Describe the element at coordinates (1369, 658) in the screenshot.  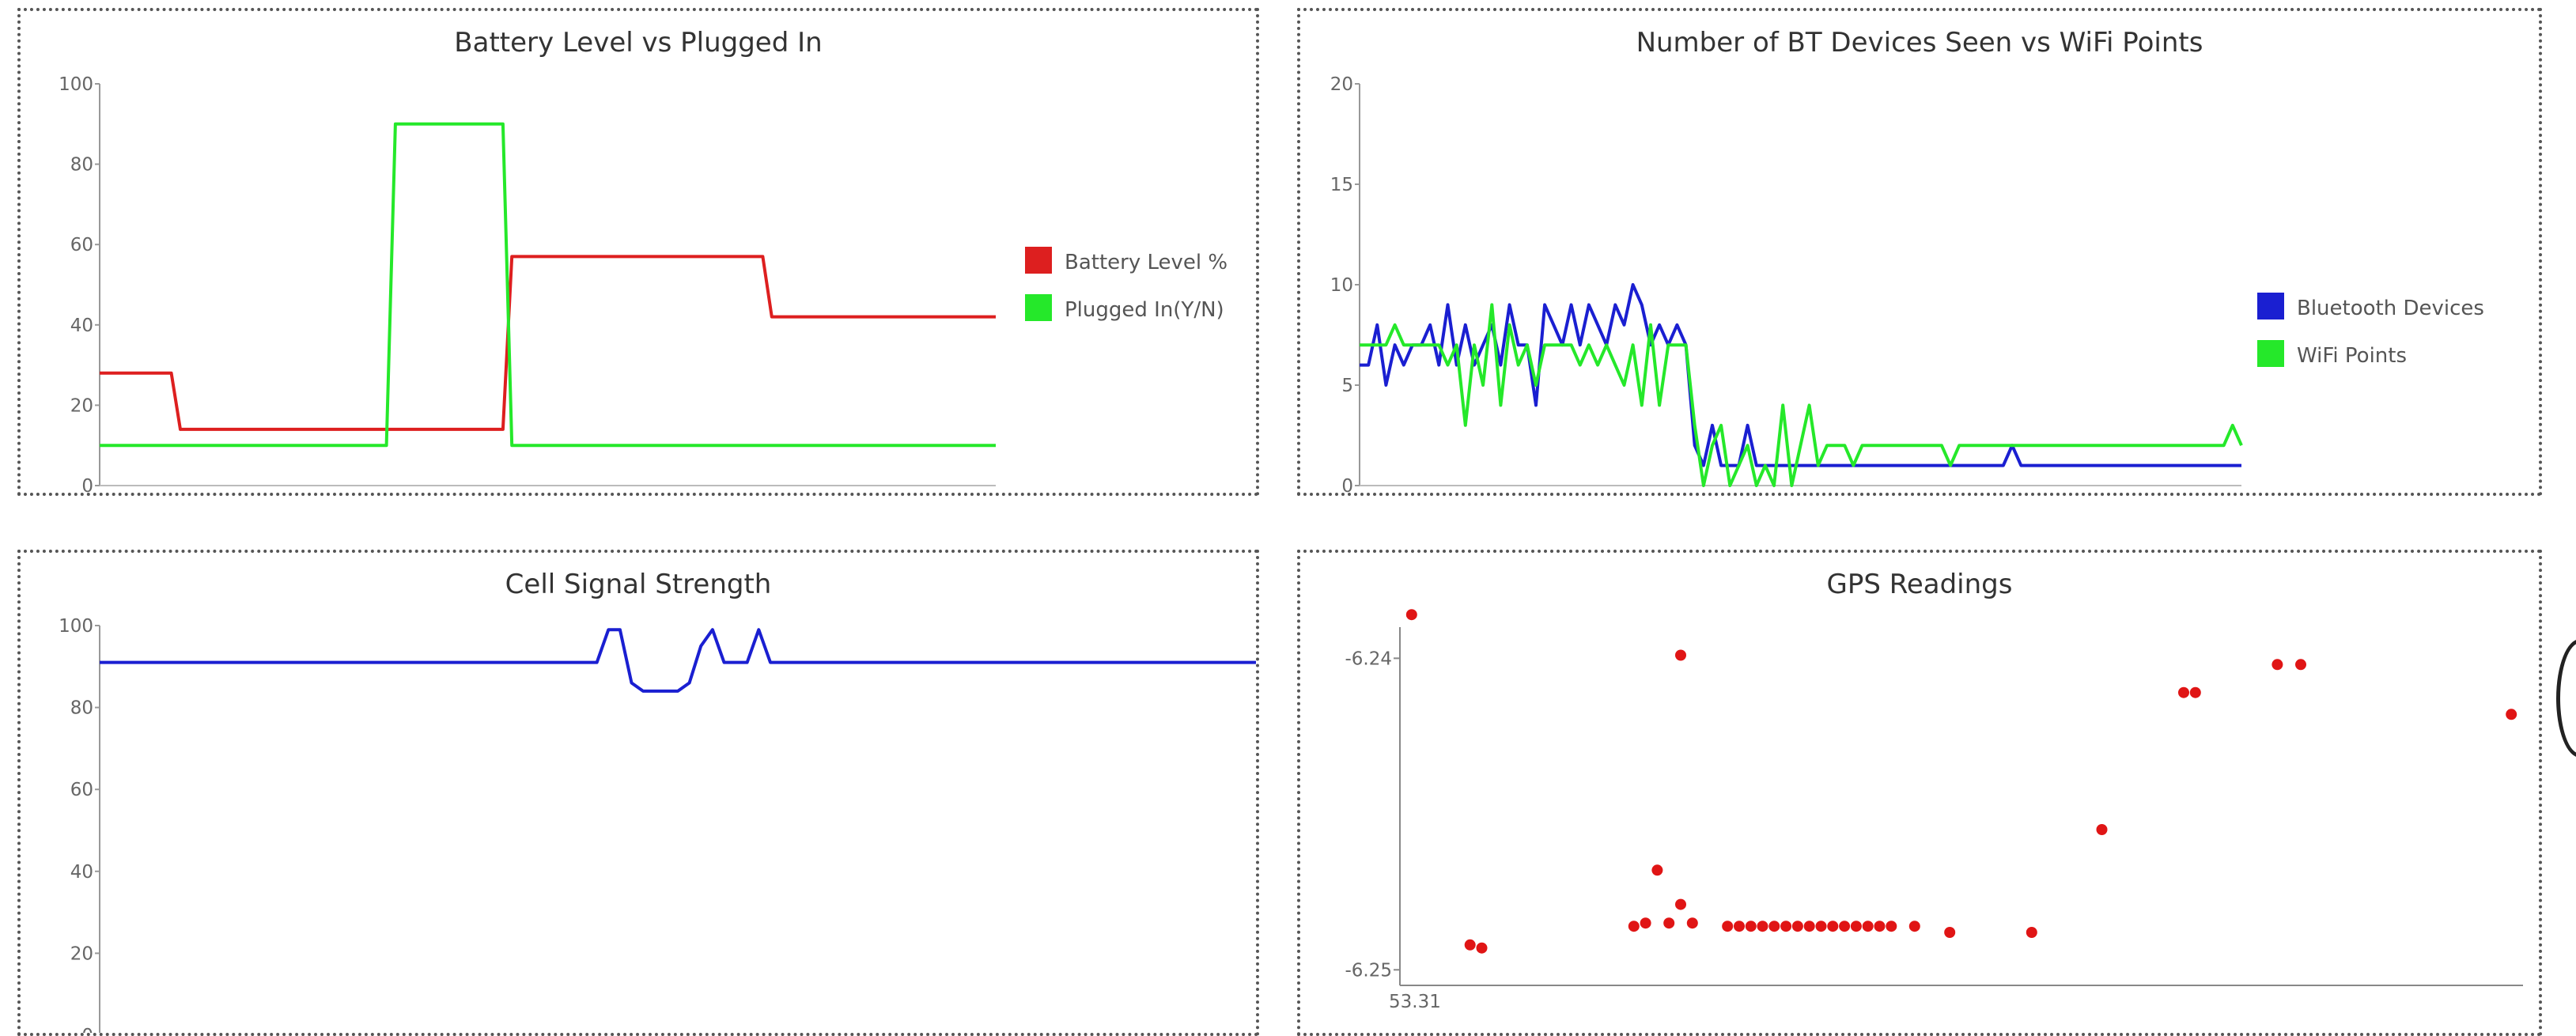
I see `y-tick-label: -6.24` at that location.